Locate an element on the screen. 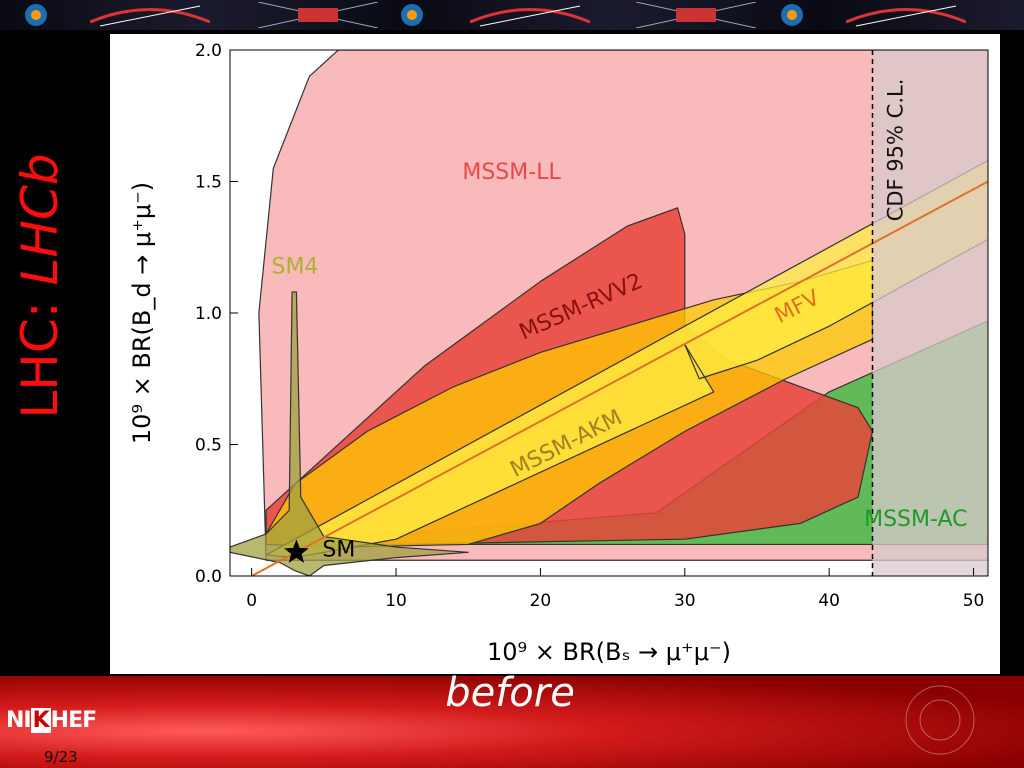 The width and height of the screenshot is (1024, 768). y-tick-label: 0.0 is located at coordinates (208, 577).